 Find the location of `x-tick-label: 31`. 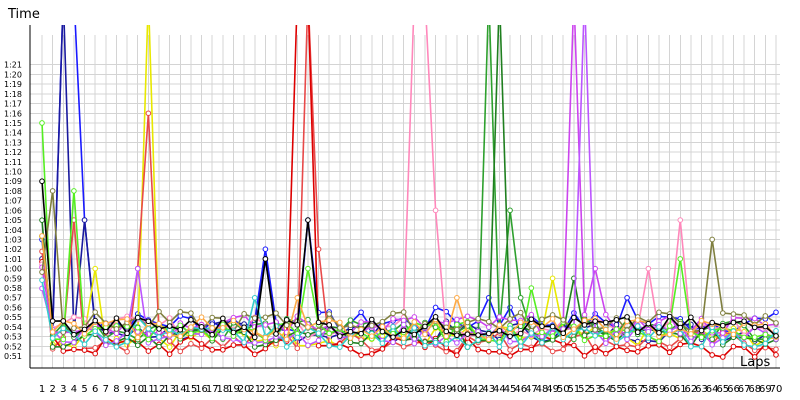

x-tick-label: 31 is located at coordinates (361, 389).